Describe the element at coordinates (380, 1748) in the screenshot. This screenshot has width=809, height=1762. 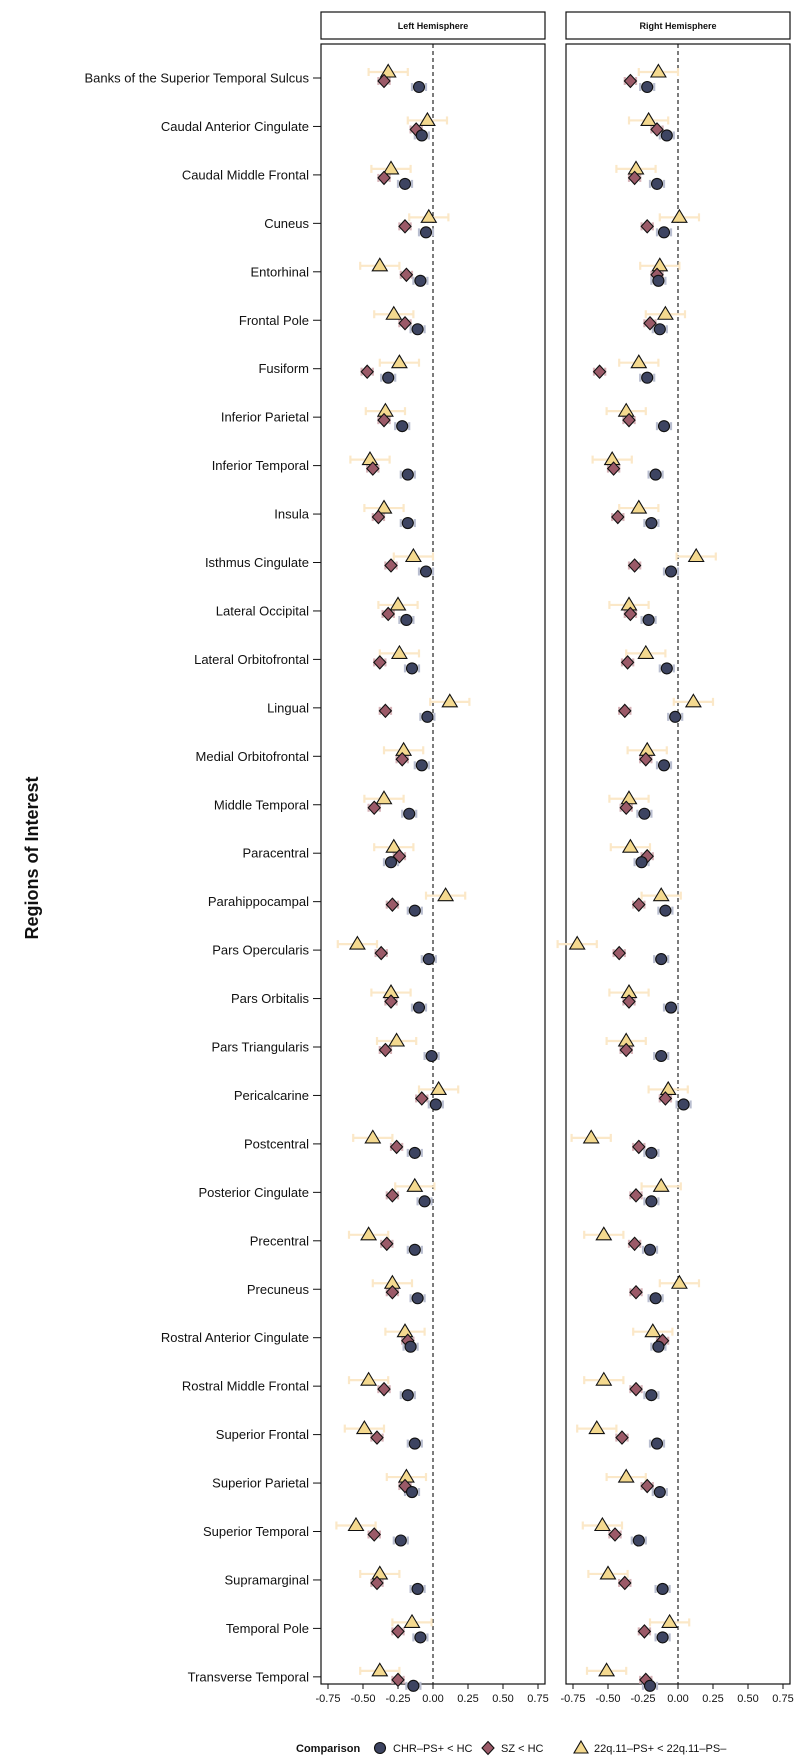
I see `legend-circle-icon` at that location.